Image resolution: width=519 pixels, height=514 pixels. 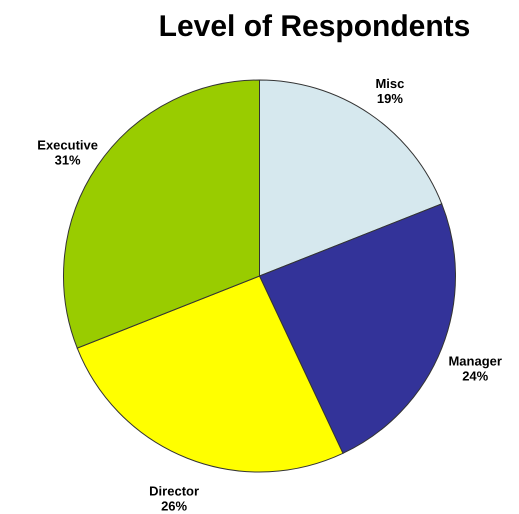 What do you see at coordinates (475, 376) in the screenshot?
I see `data-label: 24%` at bounding box center [475, 376].